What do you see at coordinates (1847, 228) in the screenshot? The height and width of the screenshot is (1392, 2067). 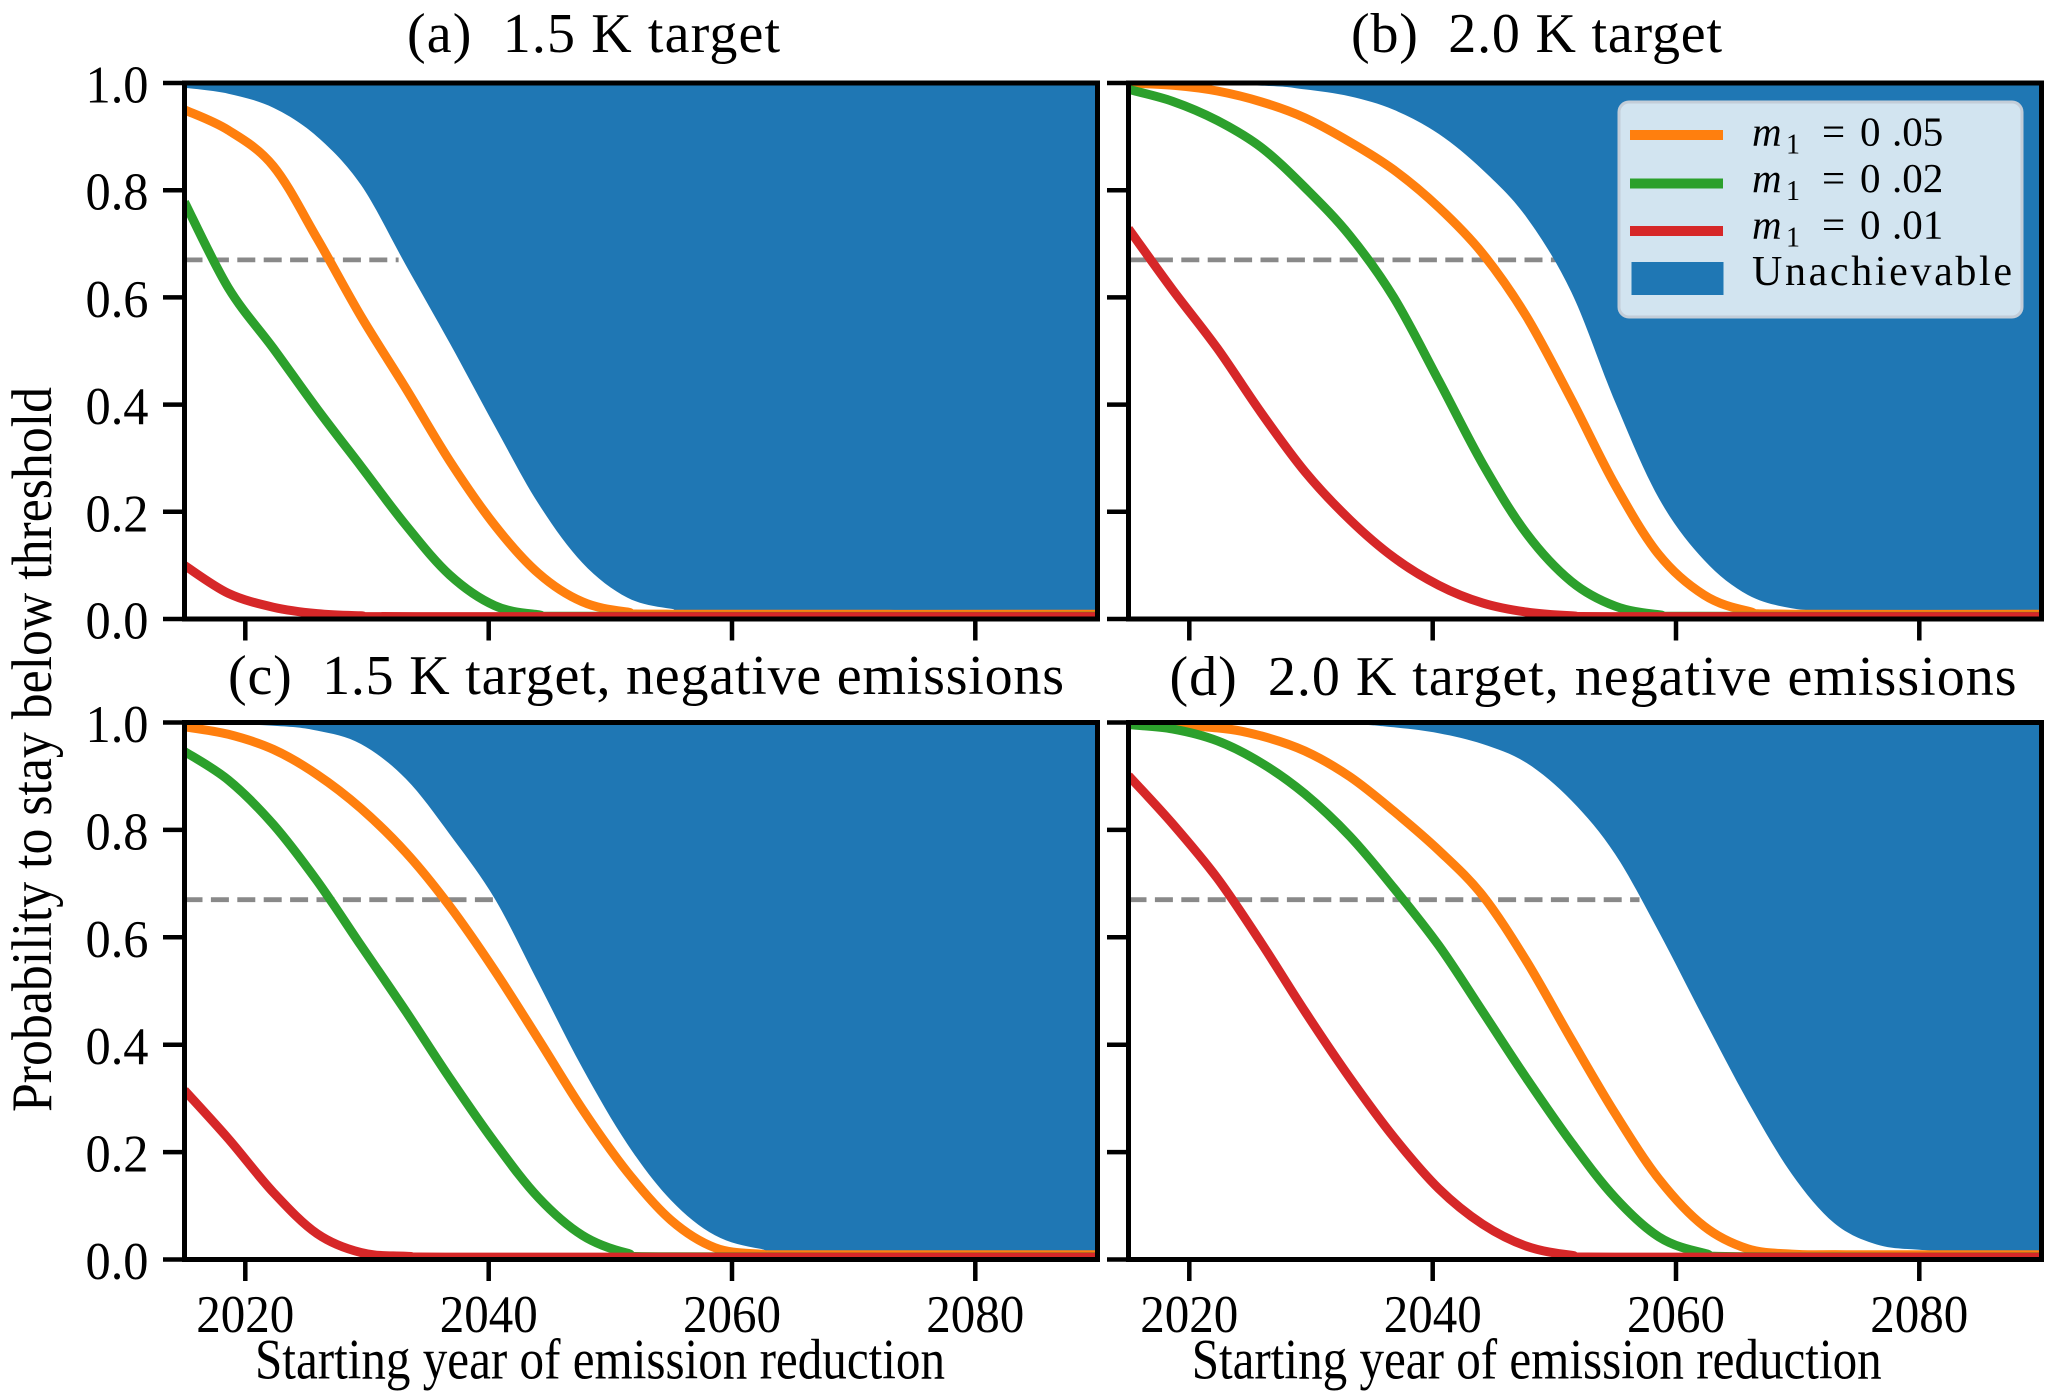 I see `svg-text:m1=0.01: m 1 = 0.01` at bounding box center [1847, 228].